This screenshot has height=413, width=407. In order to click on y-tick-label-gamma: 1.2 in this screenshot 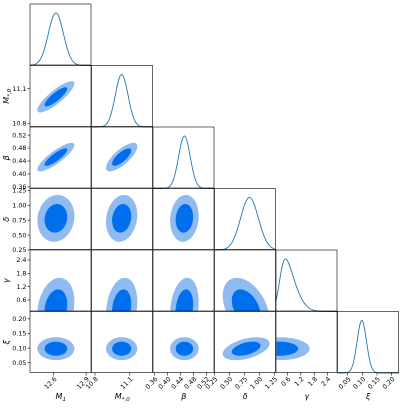, I will do `click(21, 287)`.